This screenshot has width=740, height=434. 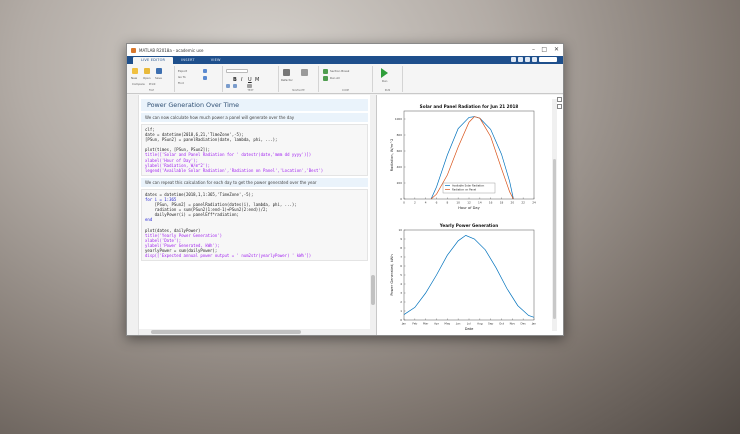 I want to click on open-button-label: Open, so click(x=147, y=78).